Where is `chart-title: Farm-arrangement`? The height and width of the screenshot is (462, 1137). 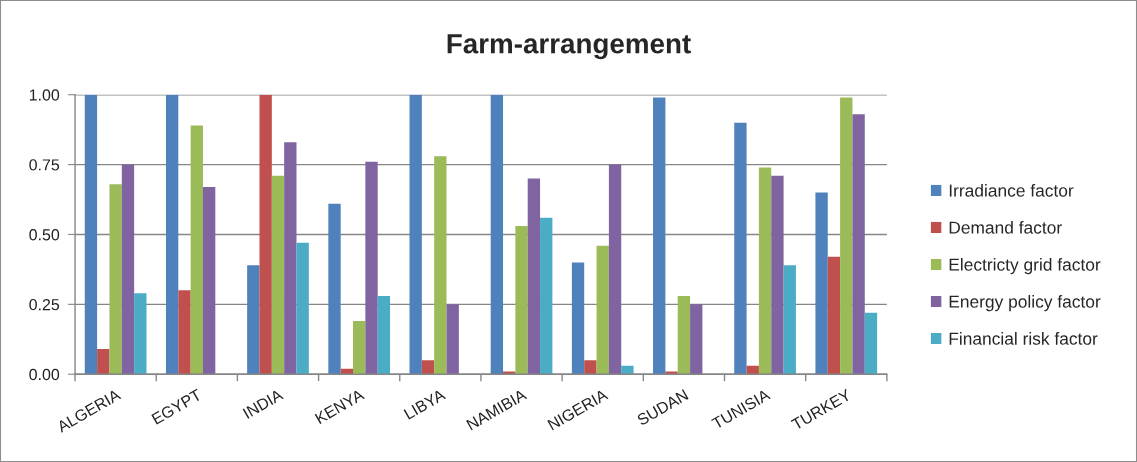 chart-title: Farm-arrangement is located at coordinates (569, 47).